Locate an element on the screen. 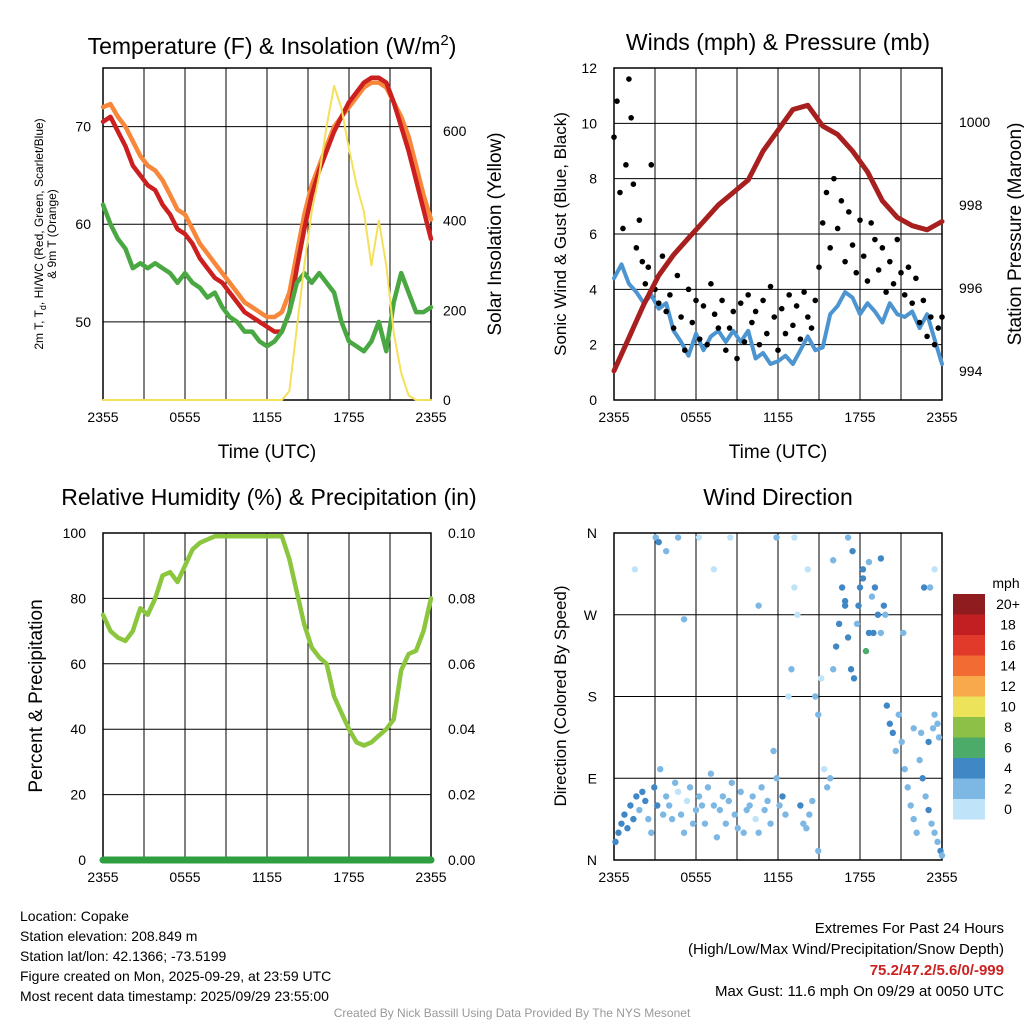 The width and height of the screenshot is (1024, 1024). y-left-tick-label: 2 is located at coordinates (593, 345).